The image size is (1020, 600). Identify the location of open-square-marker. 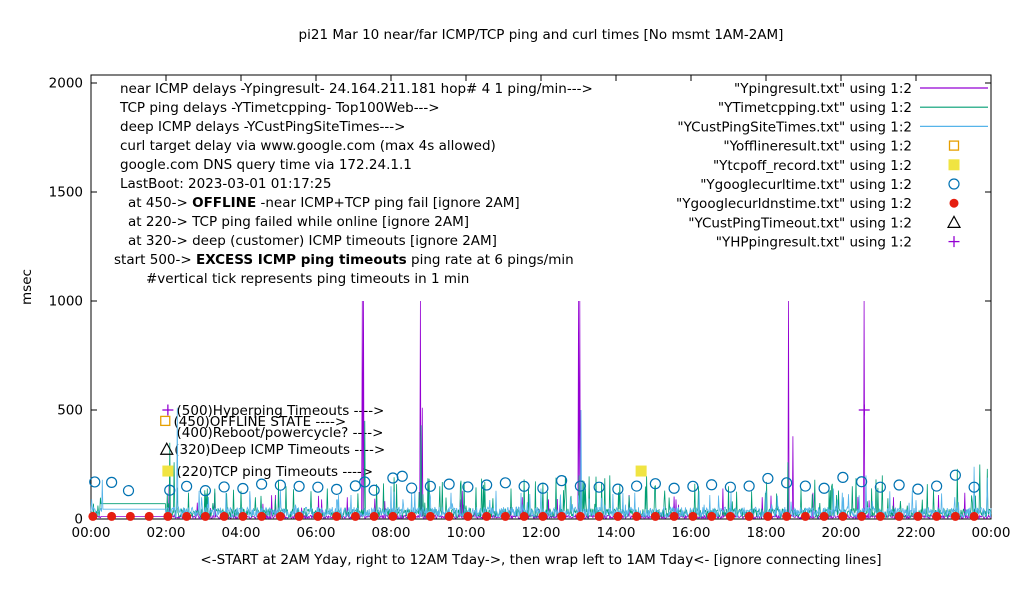
(165, 421).